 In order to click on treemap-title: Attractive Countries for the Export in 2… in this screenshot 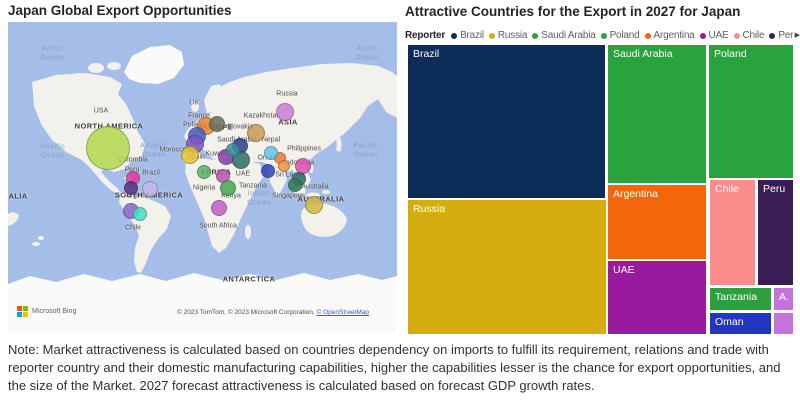, I will do `click(573, 11)`.